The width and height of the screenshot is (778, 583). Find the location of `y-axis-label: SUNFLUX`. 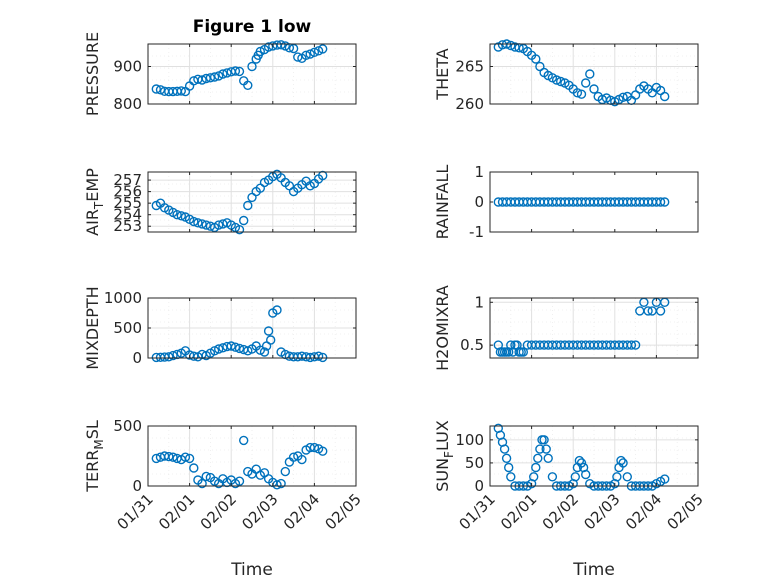

y-axis-label: SUNFLUX is located at coordinates (444, 456).